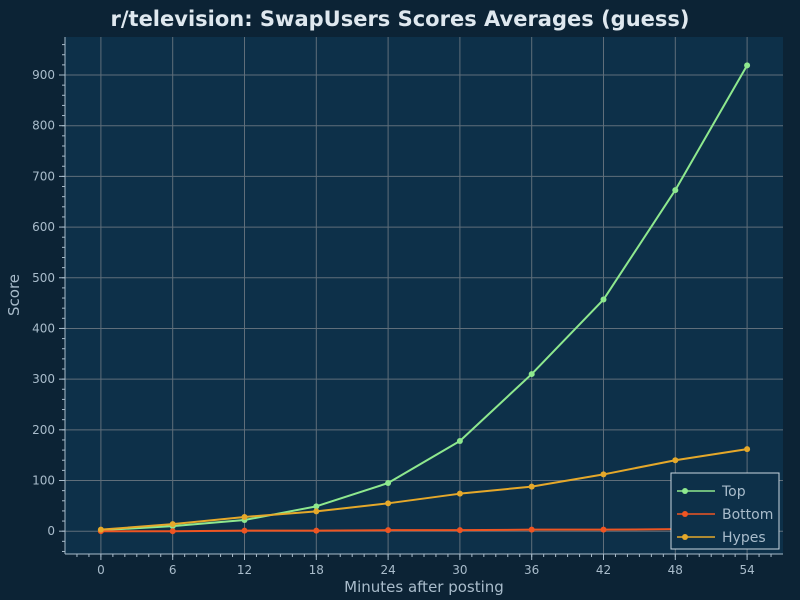 Image resolution: width=800 pixels, height=600 pixels. I want to click on y-axis-label: Score, so click(14, 295).